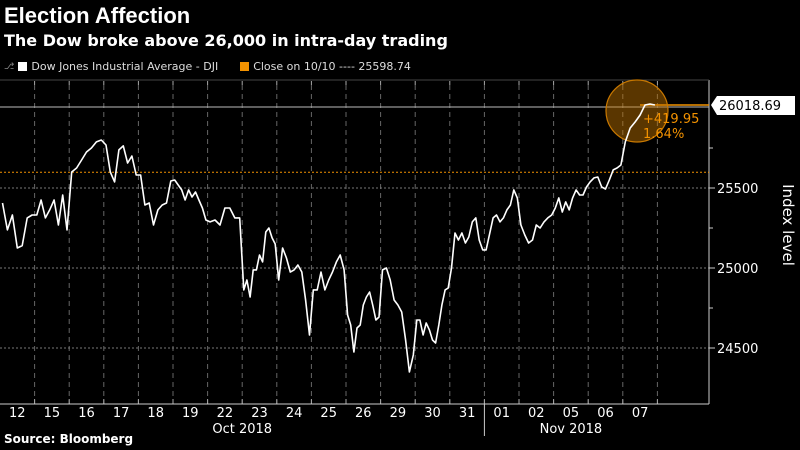 This screenshot has height=450, width=800. What do you see at coordinates (259, 413) in the screenshot?
I see `x-tick-label: 23` at bounding box center [259, 413].